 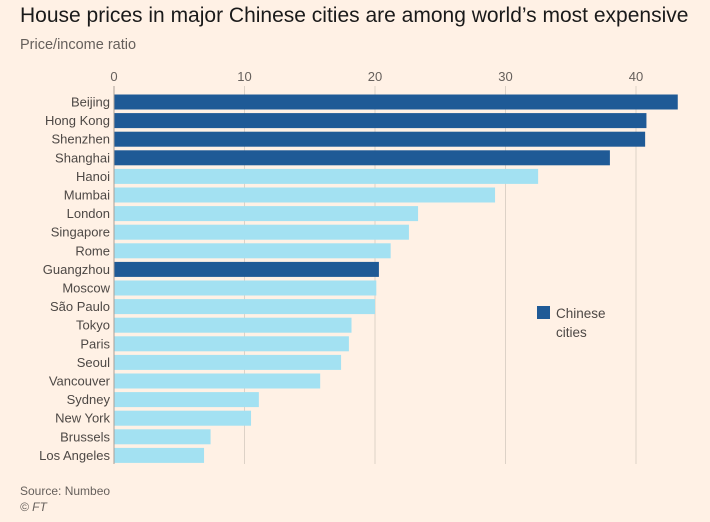 I want to click on category-label: Mumbai, so click(x=87, y=195).